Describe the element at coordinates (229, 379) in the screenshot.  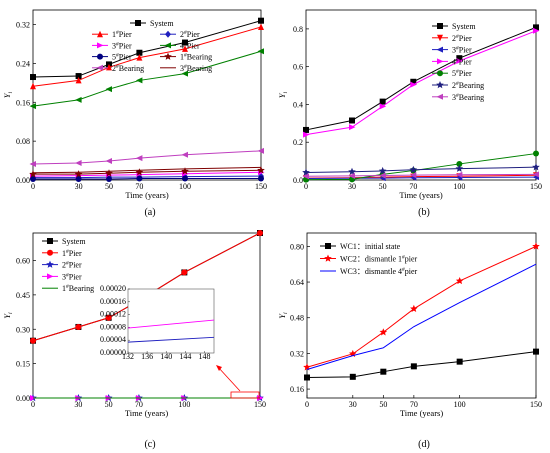
I see `zoom-arrow-line` at that location.